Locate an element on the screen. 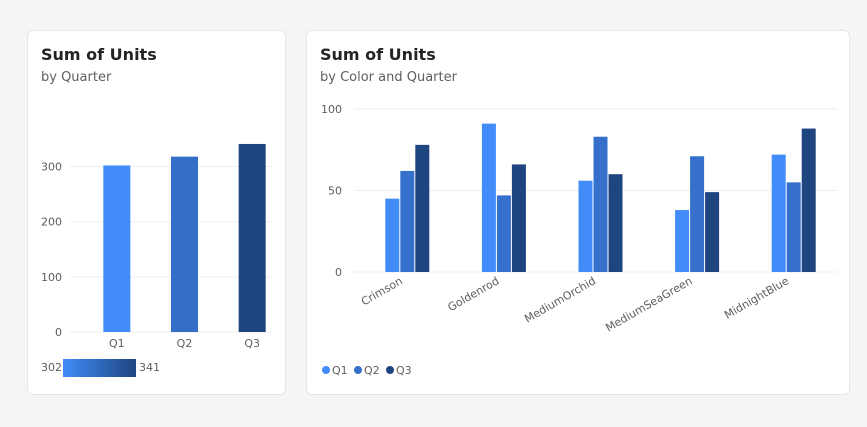 The height and width of the screenshot is (427, 867). y-tick-label: 50 is located at coordinates (335, 191).